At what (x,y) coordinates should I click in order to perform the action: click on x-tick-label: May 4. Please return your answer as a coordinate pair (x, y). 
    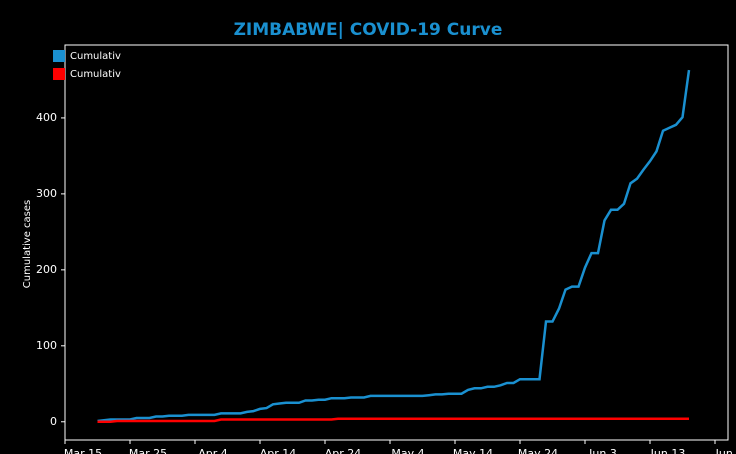
    Looking at the image, I should click on (407, 450).